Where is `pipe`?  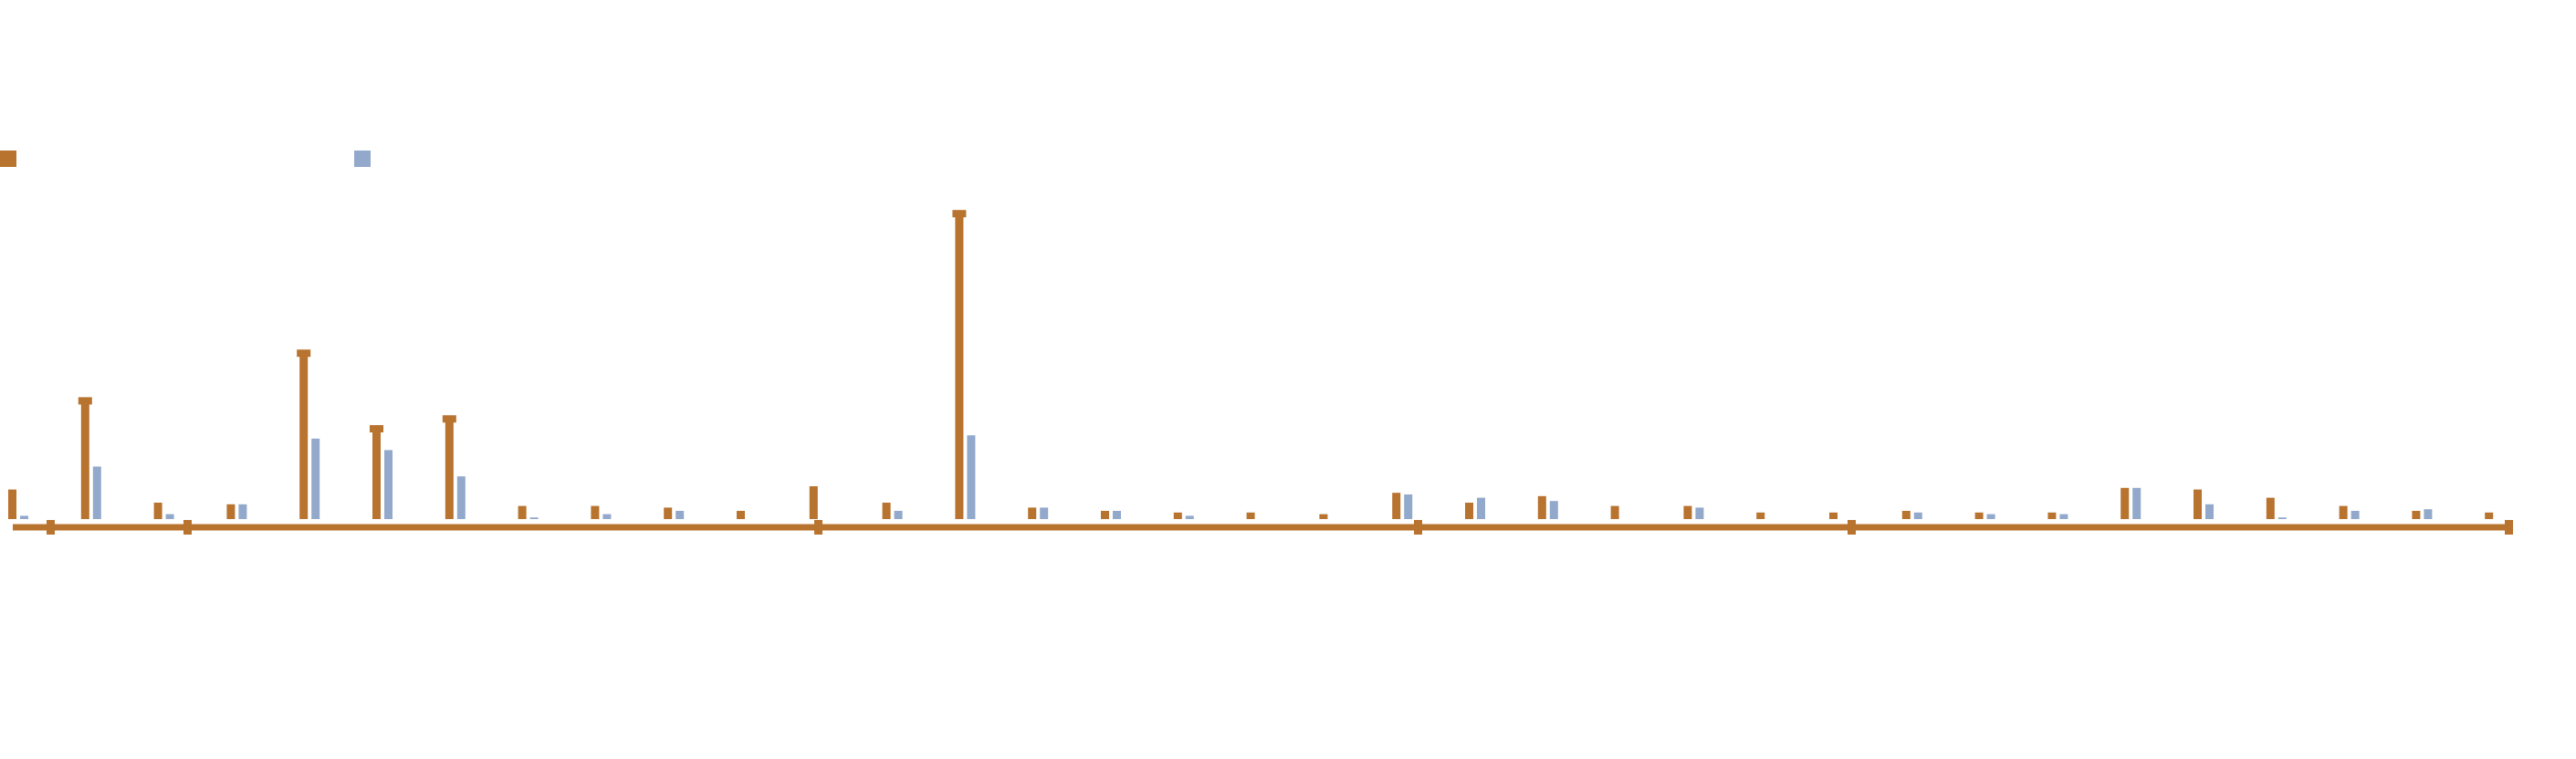
pipe is located at coordinates (1263, 527).